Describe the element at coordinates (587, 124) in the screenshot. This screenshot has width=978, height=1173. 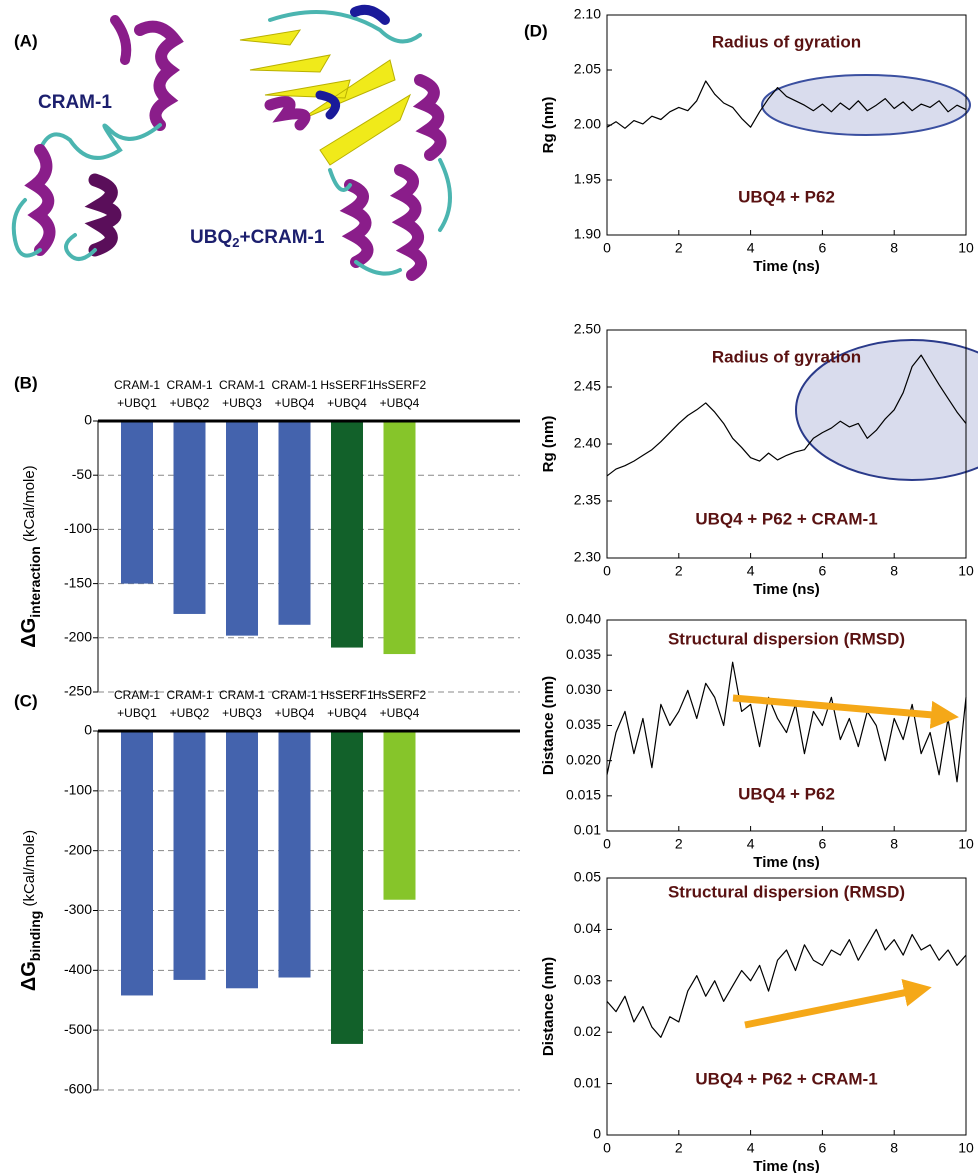
I see `y-tick-label: 2.00` at that location.